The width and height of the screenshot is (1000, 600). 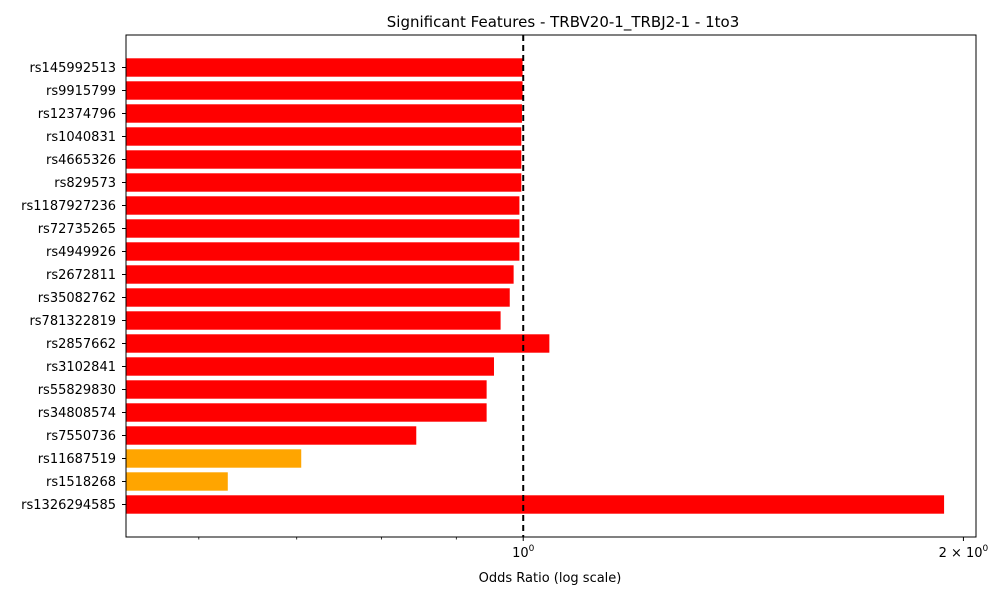 What do you see at coordinates (177, 481) in the screenshot?
I see `bar-rs1518268` at bounding box center [177, 481].